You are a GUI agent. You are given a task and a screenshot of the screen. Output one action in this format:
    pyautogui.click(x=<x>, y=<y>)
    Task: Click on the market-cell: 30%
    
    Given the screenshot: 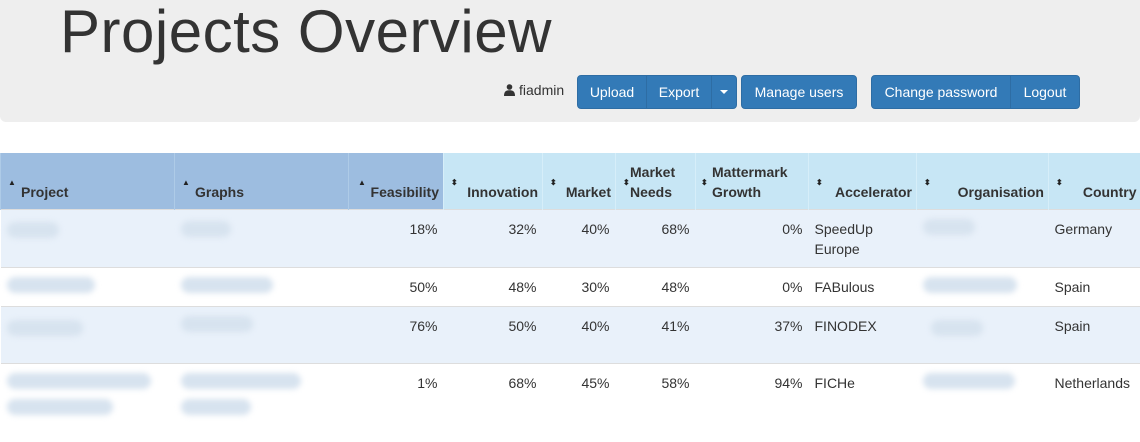 What is the action you would take?
    pyautogui.click(x=579, y=287)
    